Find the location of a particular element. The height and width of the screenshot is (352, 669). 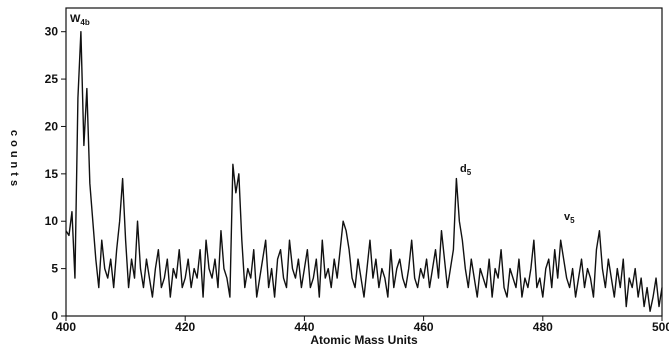

y-tick-label: 30 is located at coordinates (52, 32).